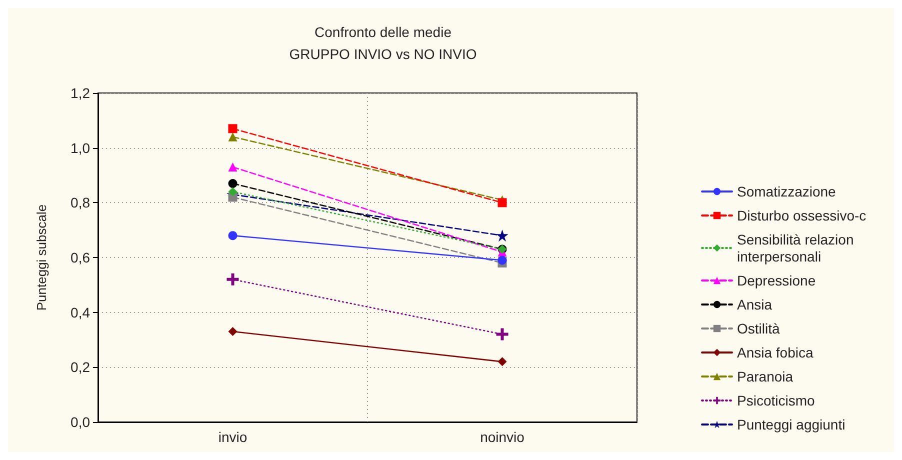 This screenshot has height=460, width=902. I want to click on y-tick-label: 0,2, so click(80, 367).